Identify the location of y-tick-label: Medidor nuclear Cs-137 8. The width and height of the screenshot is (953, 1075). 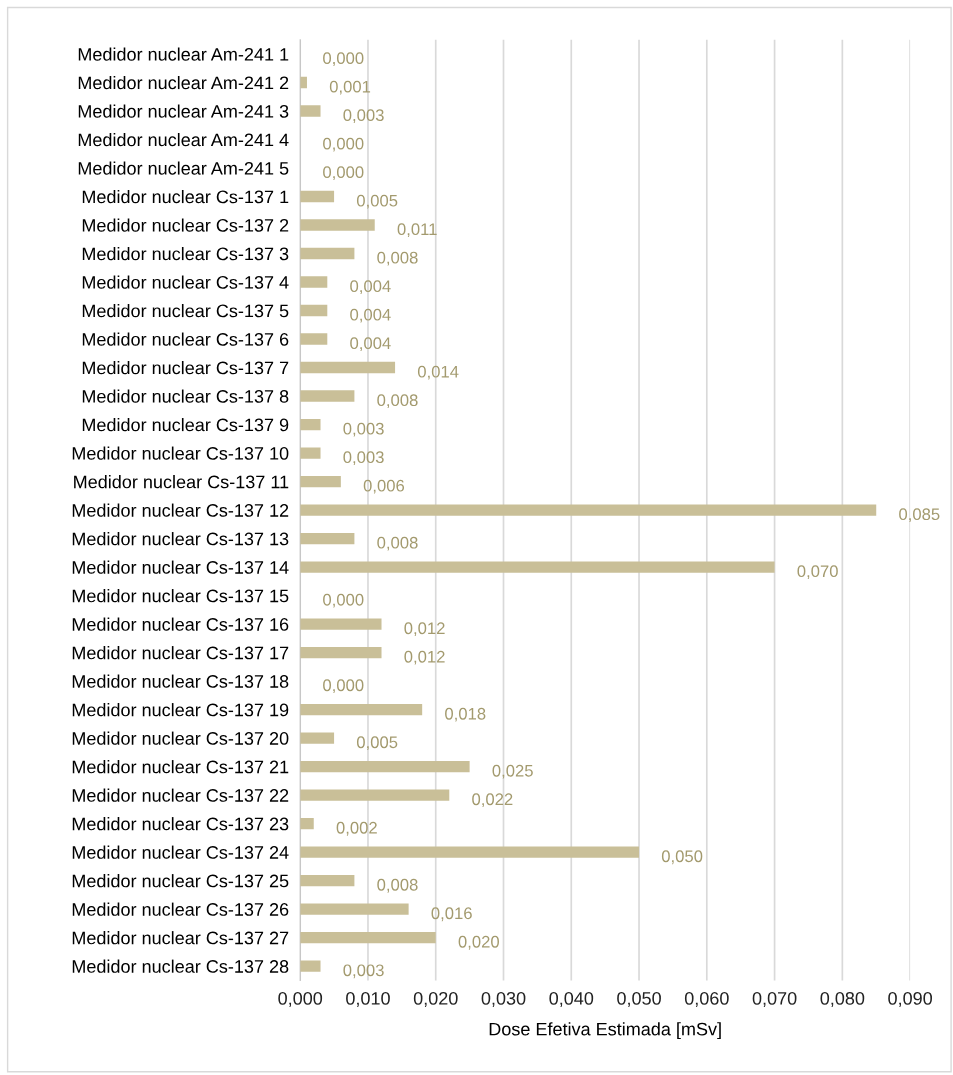
(185, 396).